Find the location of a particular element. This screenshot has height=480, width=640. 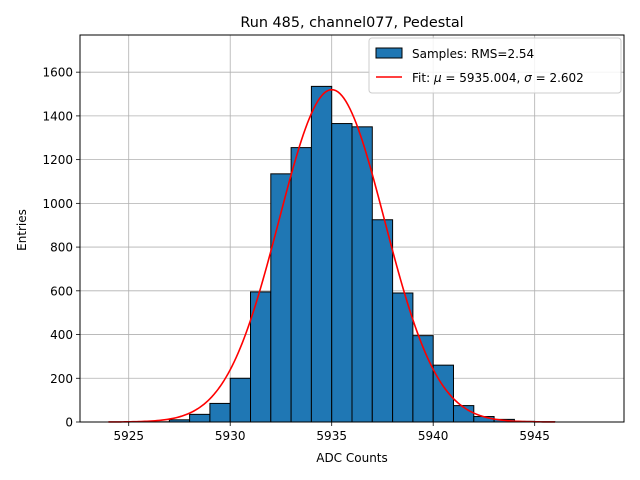

x-tick-label: 5930 is located at coordinates (230, 436).